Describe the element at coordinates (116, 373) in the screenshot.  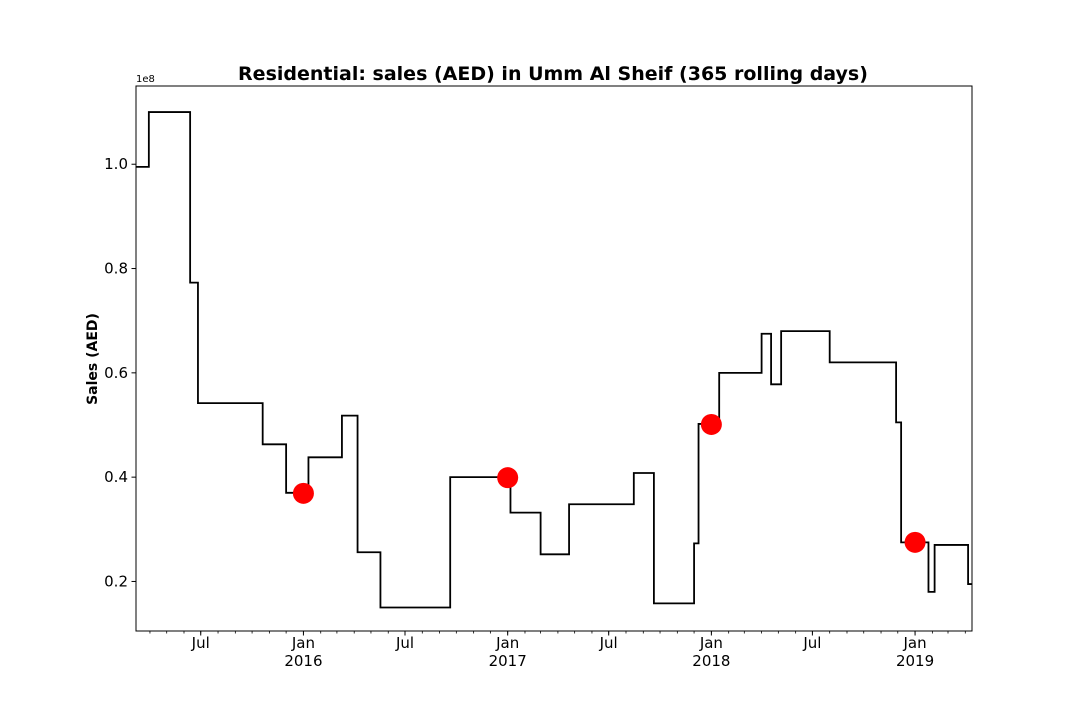
I see `y-tick-label: 0.6` at that location.